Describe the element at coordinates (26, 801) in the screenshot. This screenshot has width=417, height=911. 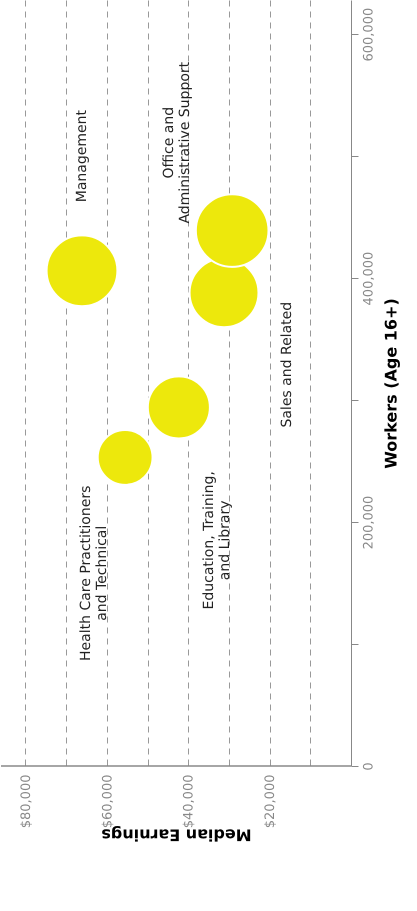
I see `x-tick-label: $80,000` at that location.